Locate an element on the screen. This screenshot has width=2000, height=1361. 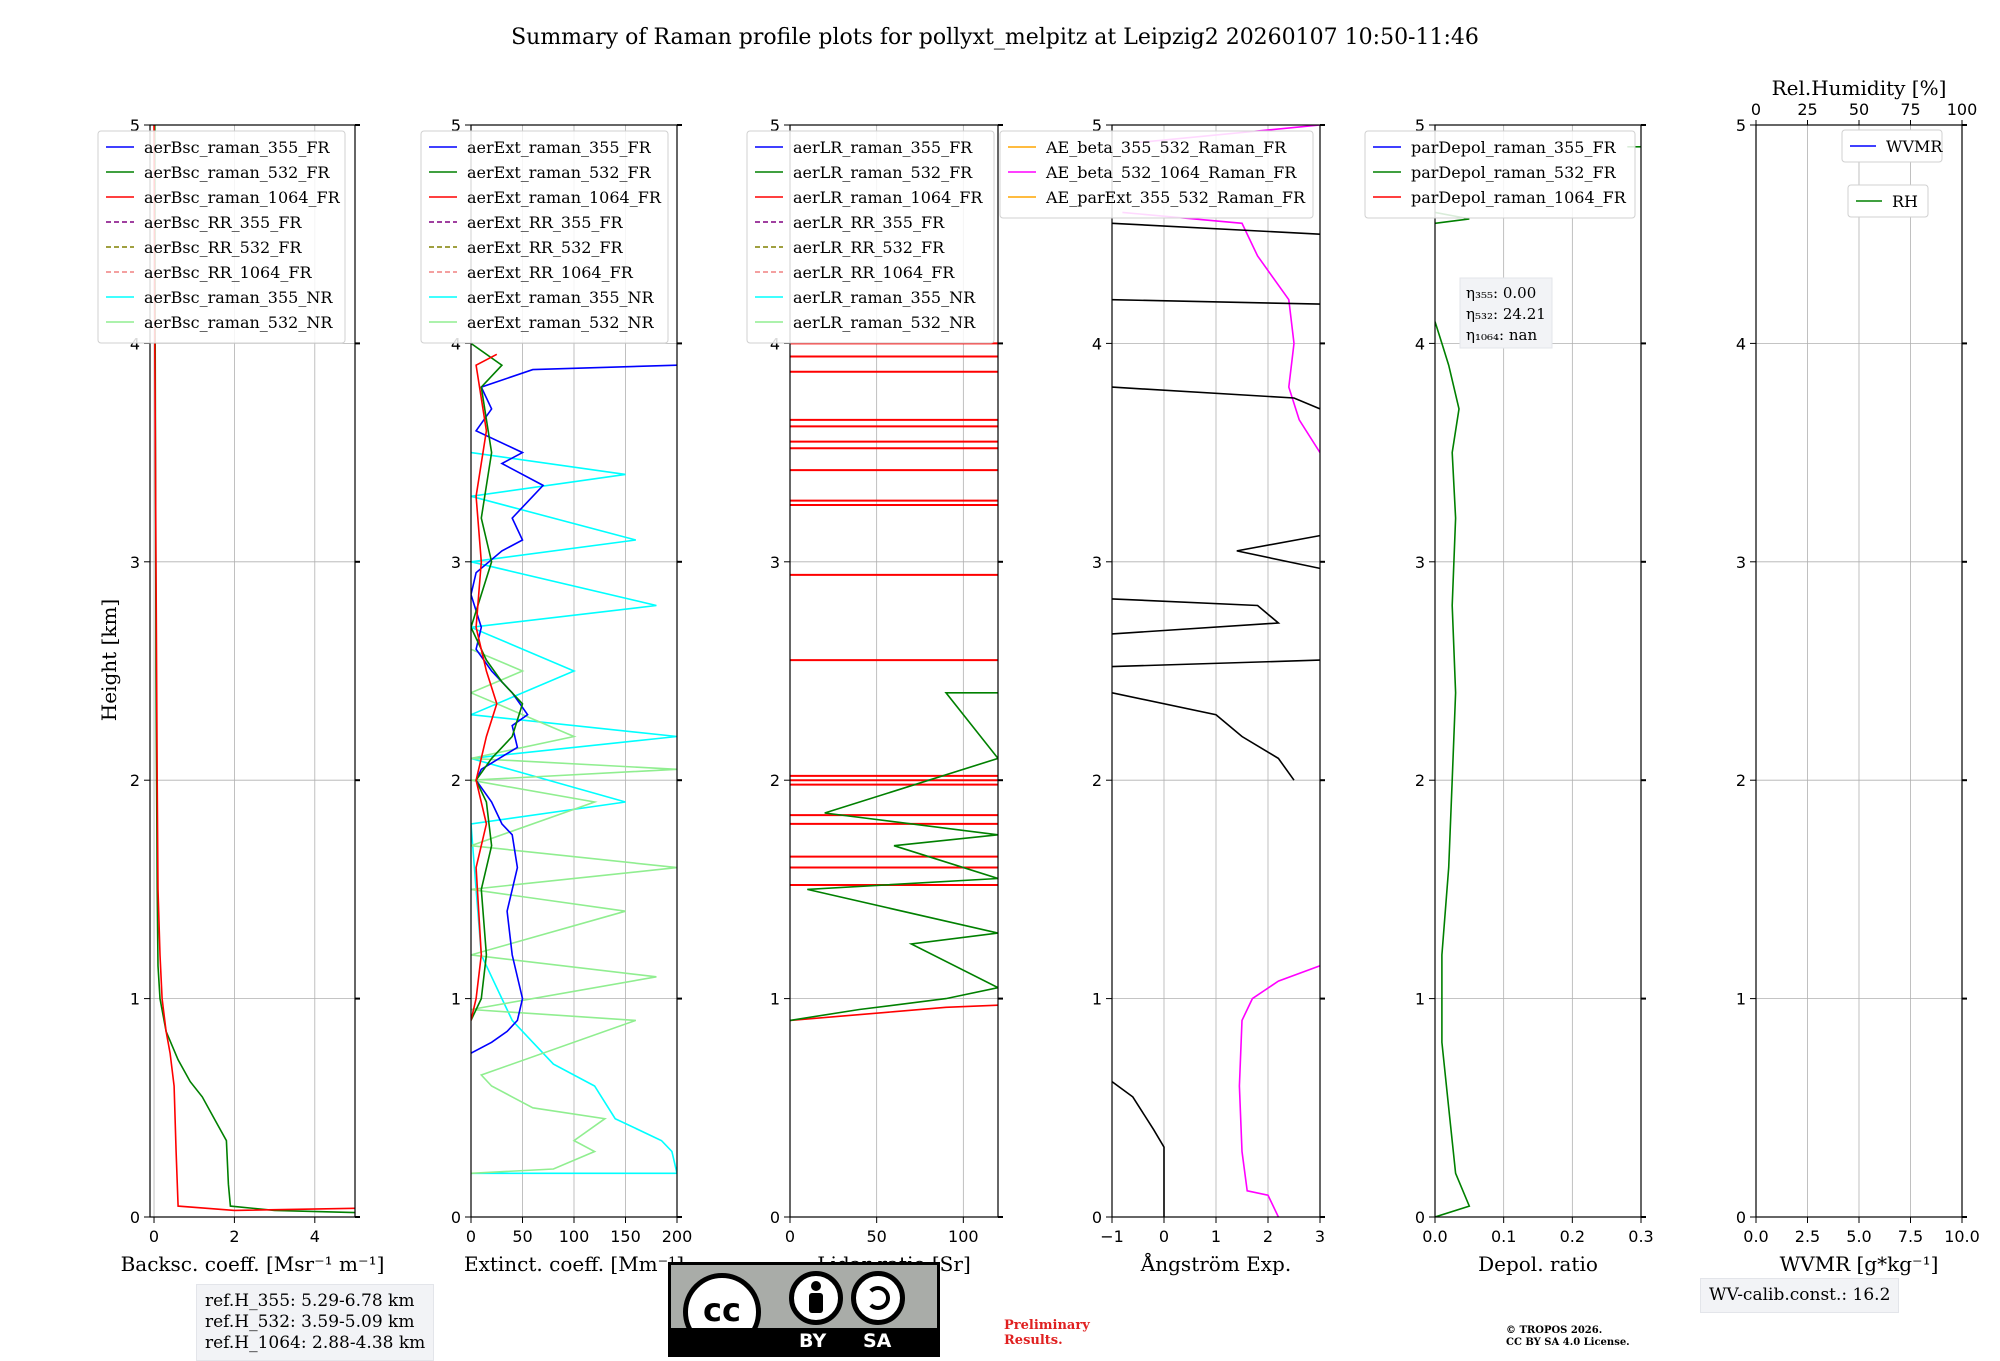
top-tick-label: 75 is located at coordinates (1910, 109).